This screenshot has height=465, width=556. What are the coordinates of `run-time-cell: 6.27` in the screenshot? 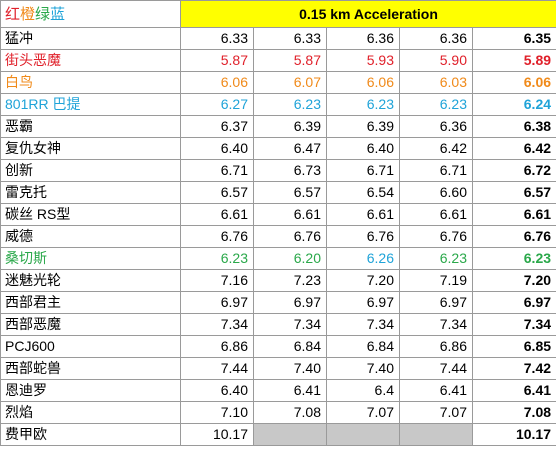 It's located at (217, 104).